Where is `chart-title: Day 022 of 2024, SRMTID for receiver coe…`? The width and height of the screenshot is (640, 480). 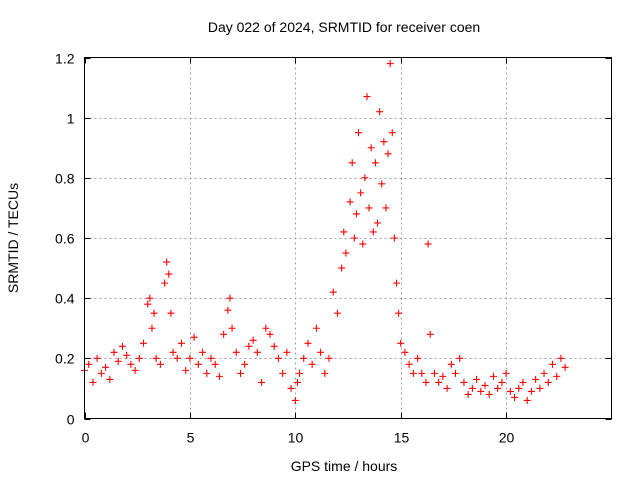 chart-title: Day 022 of 2024, SRMTID for receiver coe… is located at coordinates (344, 27).